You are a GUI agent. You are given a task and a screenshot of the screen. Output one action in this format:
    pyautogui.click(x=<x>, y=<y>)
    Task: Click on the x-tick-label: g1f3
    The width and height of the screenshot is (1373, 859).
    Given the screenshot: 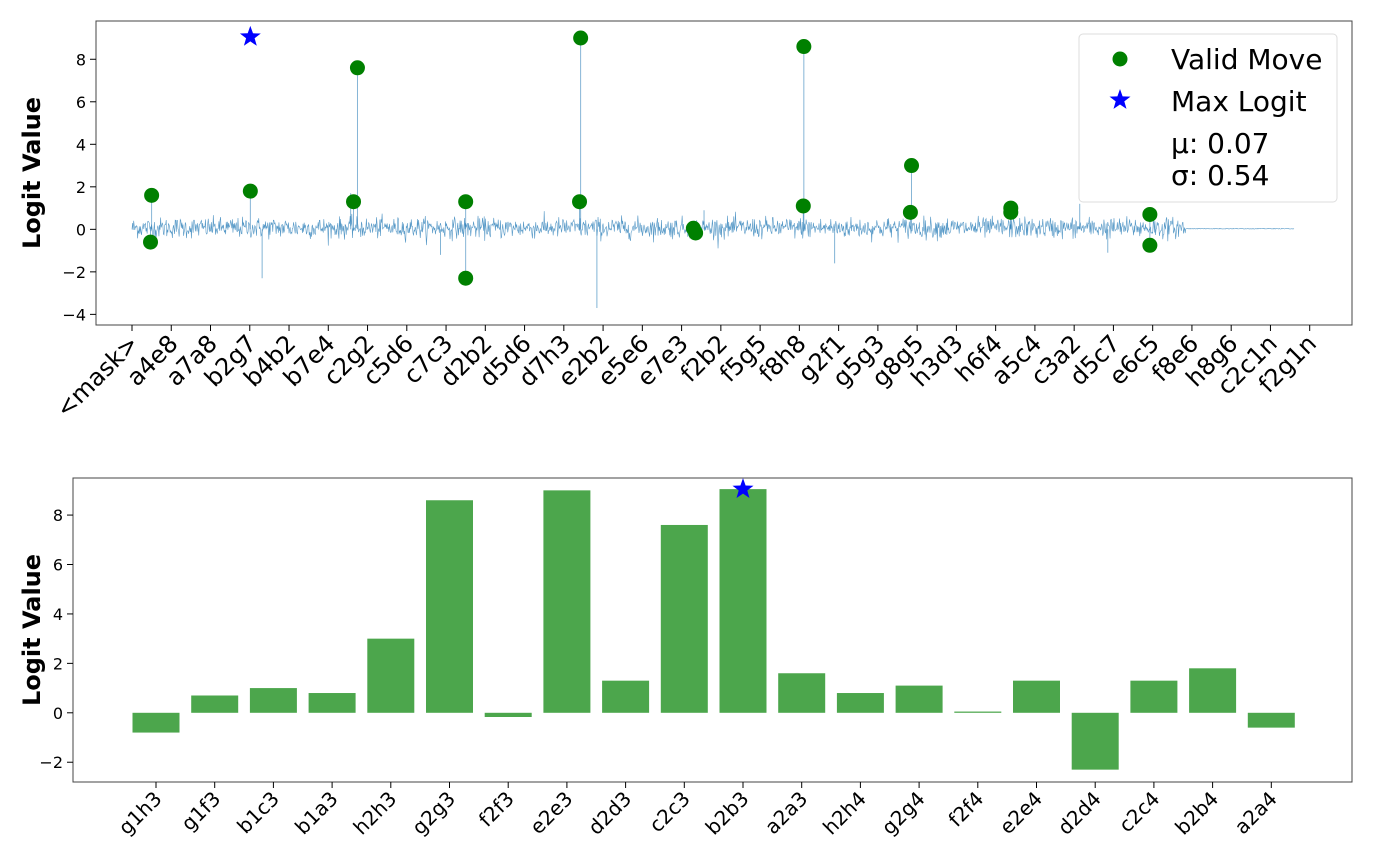 What is the action you would take?
    pyautogui.click(x=200, y=811)
    